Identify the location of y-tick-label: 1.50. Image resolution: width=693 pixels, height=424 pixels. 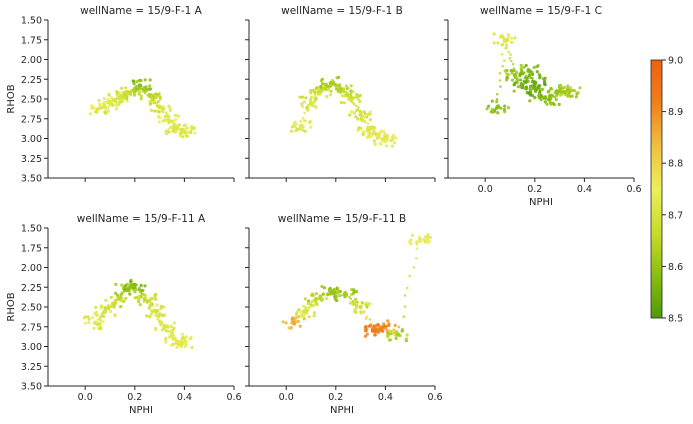
(31, 229).